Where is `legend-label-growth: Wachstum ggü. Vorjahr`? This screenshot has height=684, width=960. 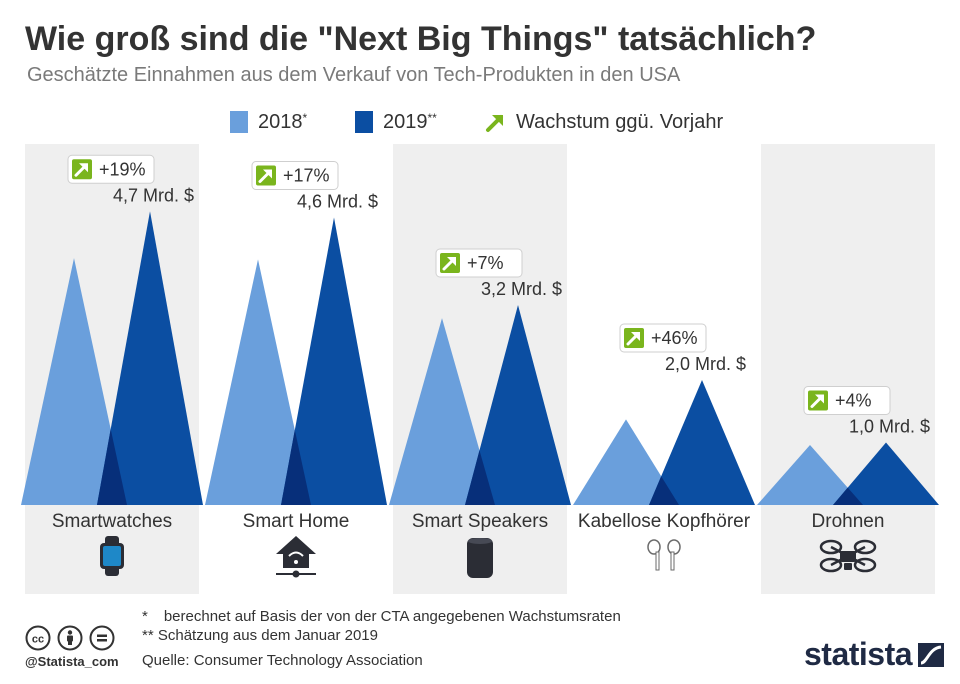 legend-label-growth: Wachstum ggü. Vorjahr is located at coordinates (620, 121).